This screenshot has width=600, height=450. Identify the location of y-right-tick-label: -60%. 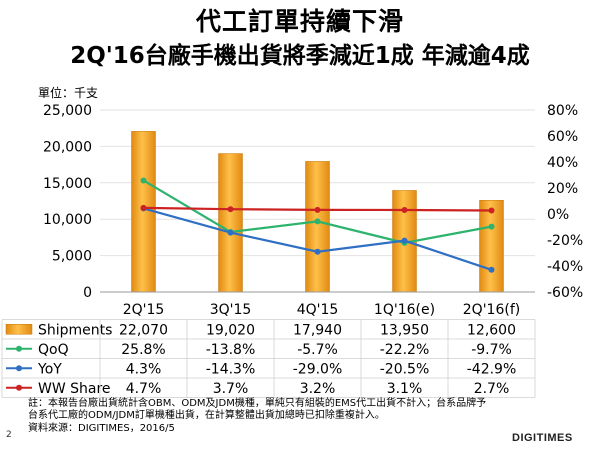
(565, 293).